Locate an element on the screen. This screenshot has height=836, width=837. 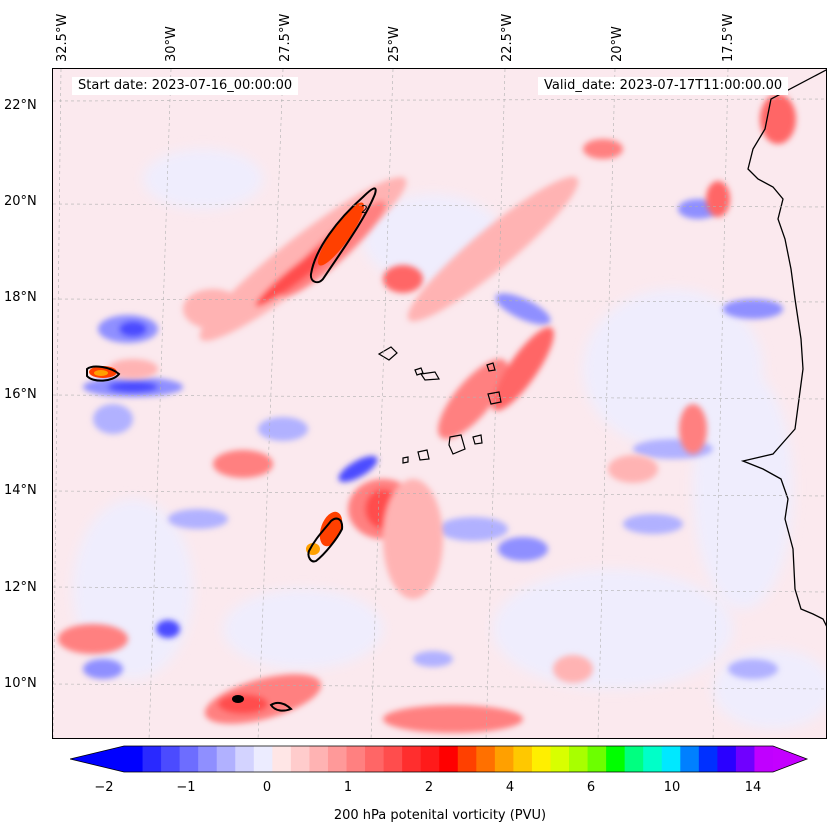
islands is located at coordinates (439, 405).